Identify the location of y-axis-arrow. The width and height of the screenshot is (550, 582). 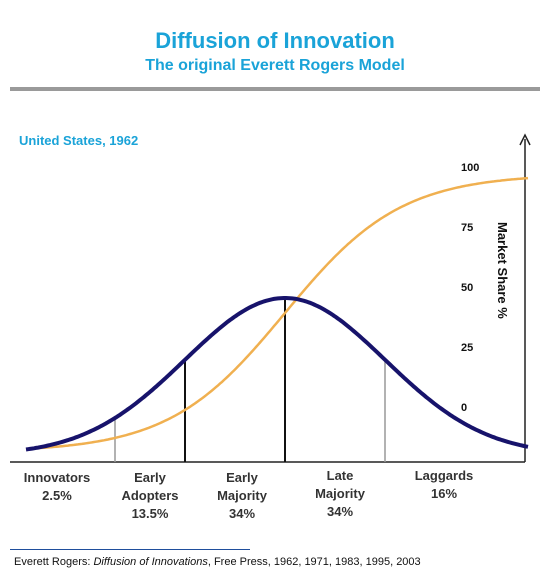
(525, 139).